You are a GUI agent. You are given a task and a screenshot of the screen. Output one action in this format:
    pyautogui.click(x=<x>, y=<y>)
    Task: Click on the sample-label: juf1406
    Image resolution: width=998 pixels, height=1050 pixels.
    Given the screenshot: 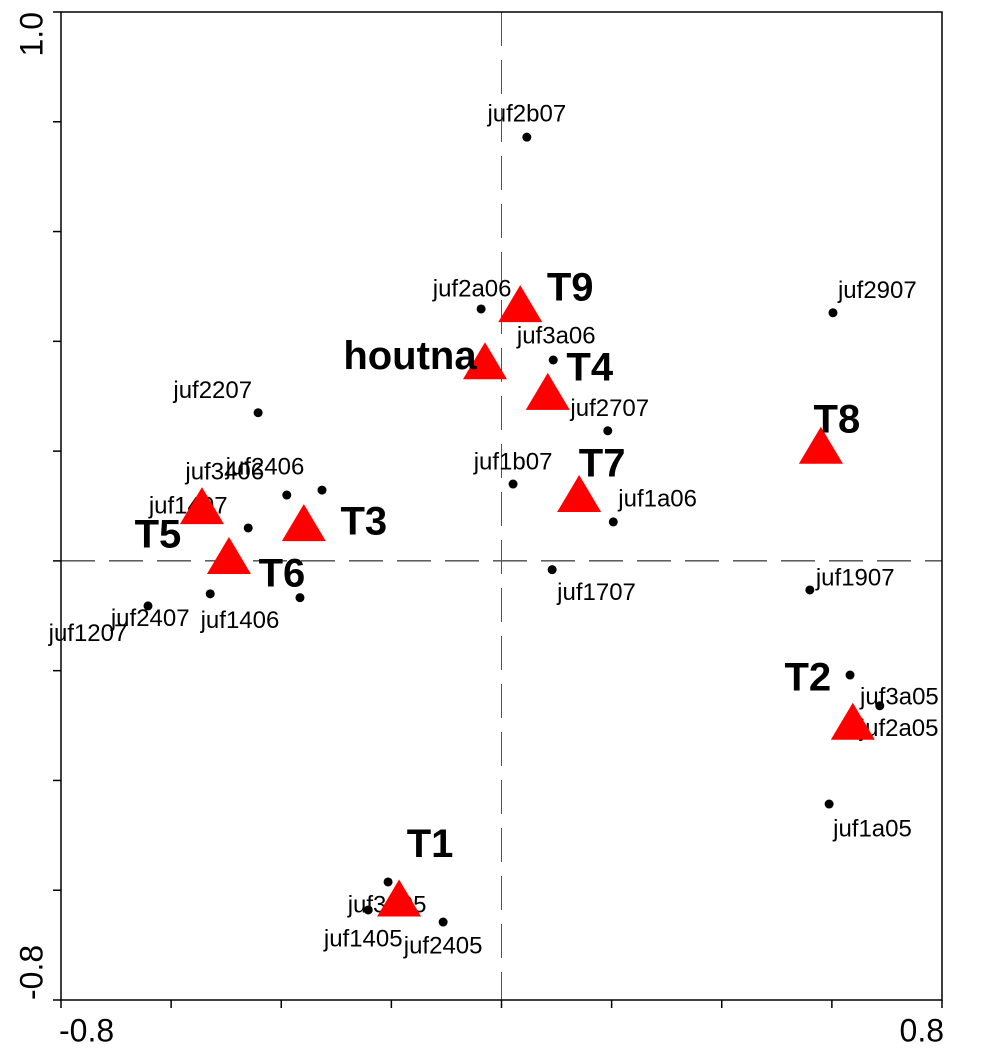 What is the action you would take?
    pyautogui.click(x=240, y=620)
    